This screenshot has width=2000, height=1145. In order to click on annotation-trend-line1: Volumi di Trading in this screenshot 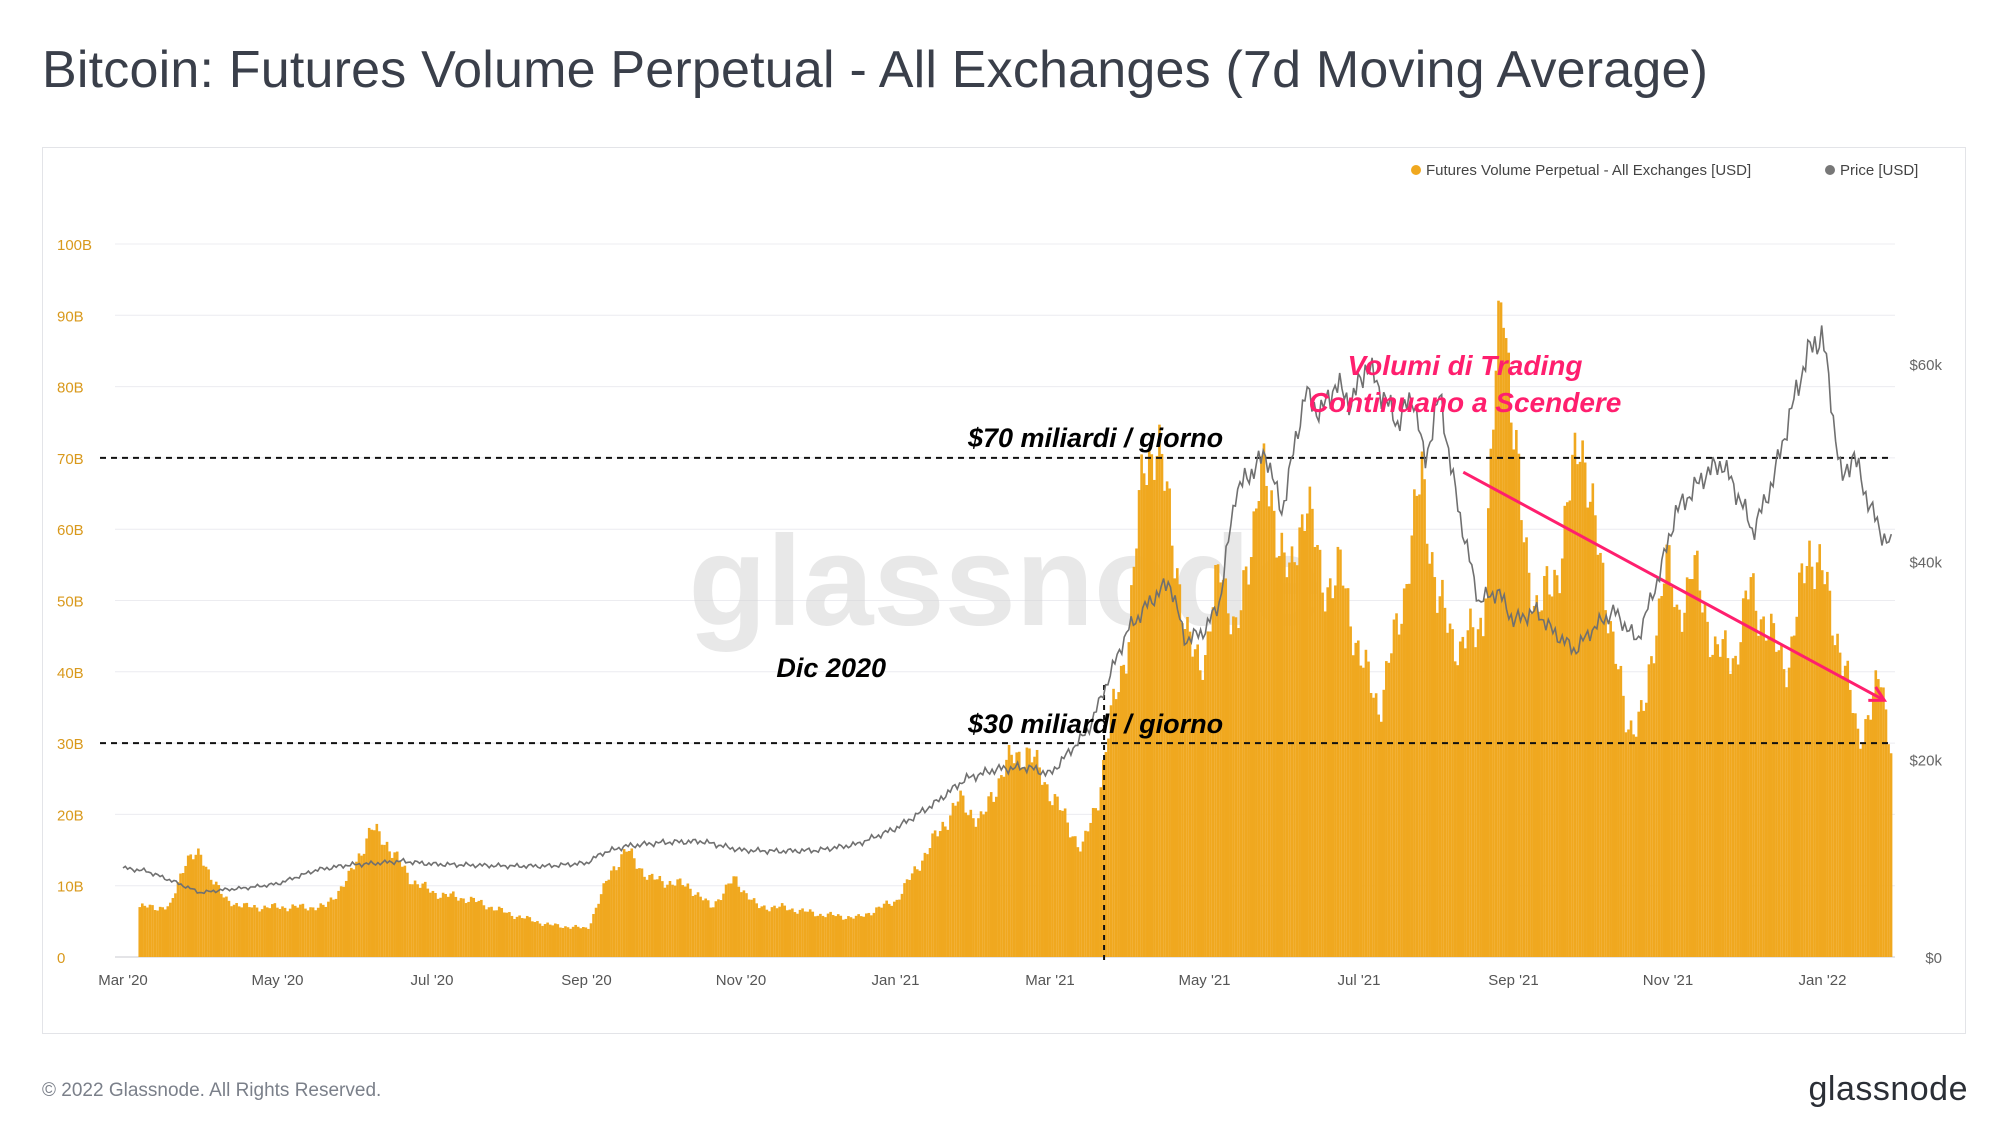, I will do `click(1465, 365)`.